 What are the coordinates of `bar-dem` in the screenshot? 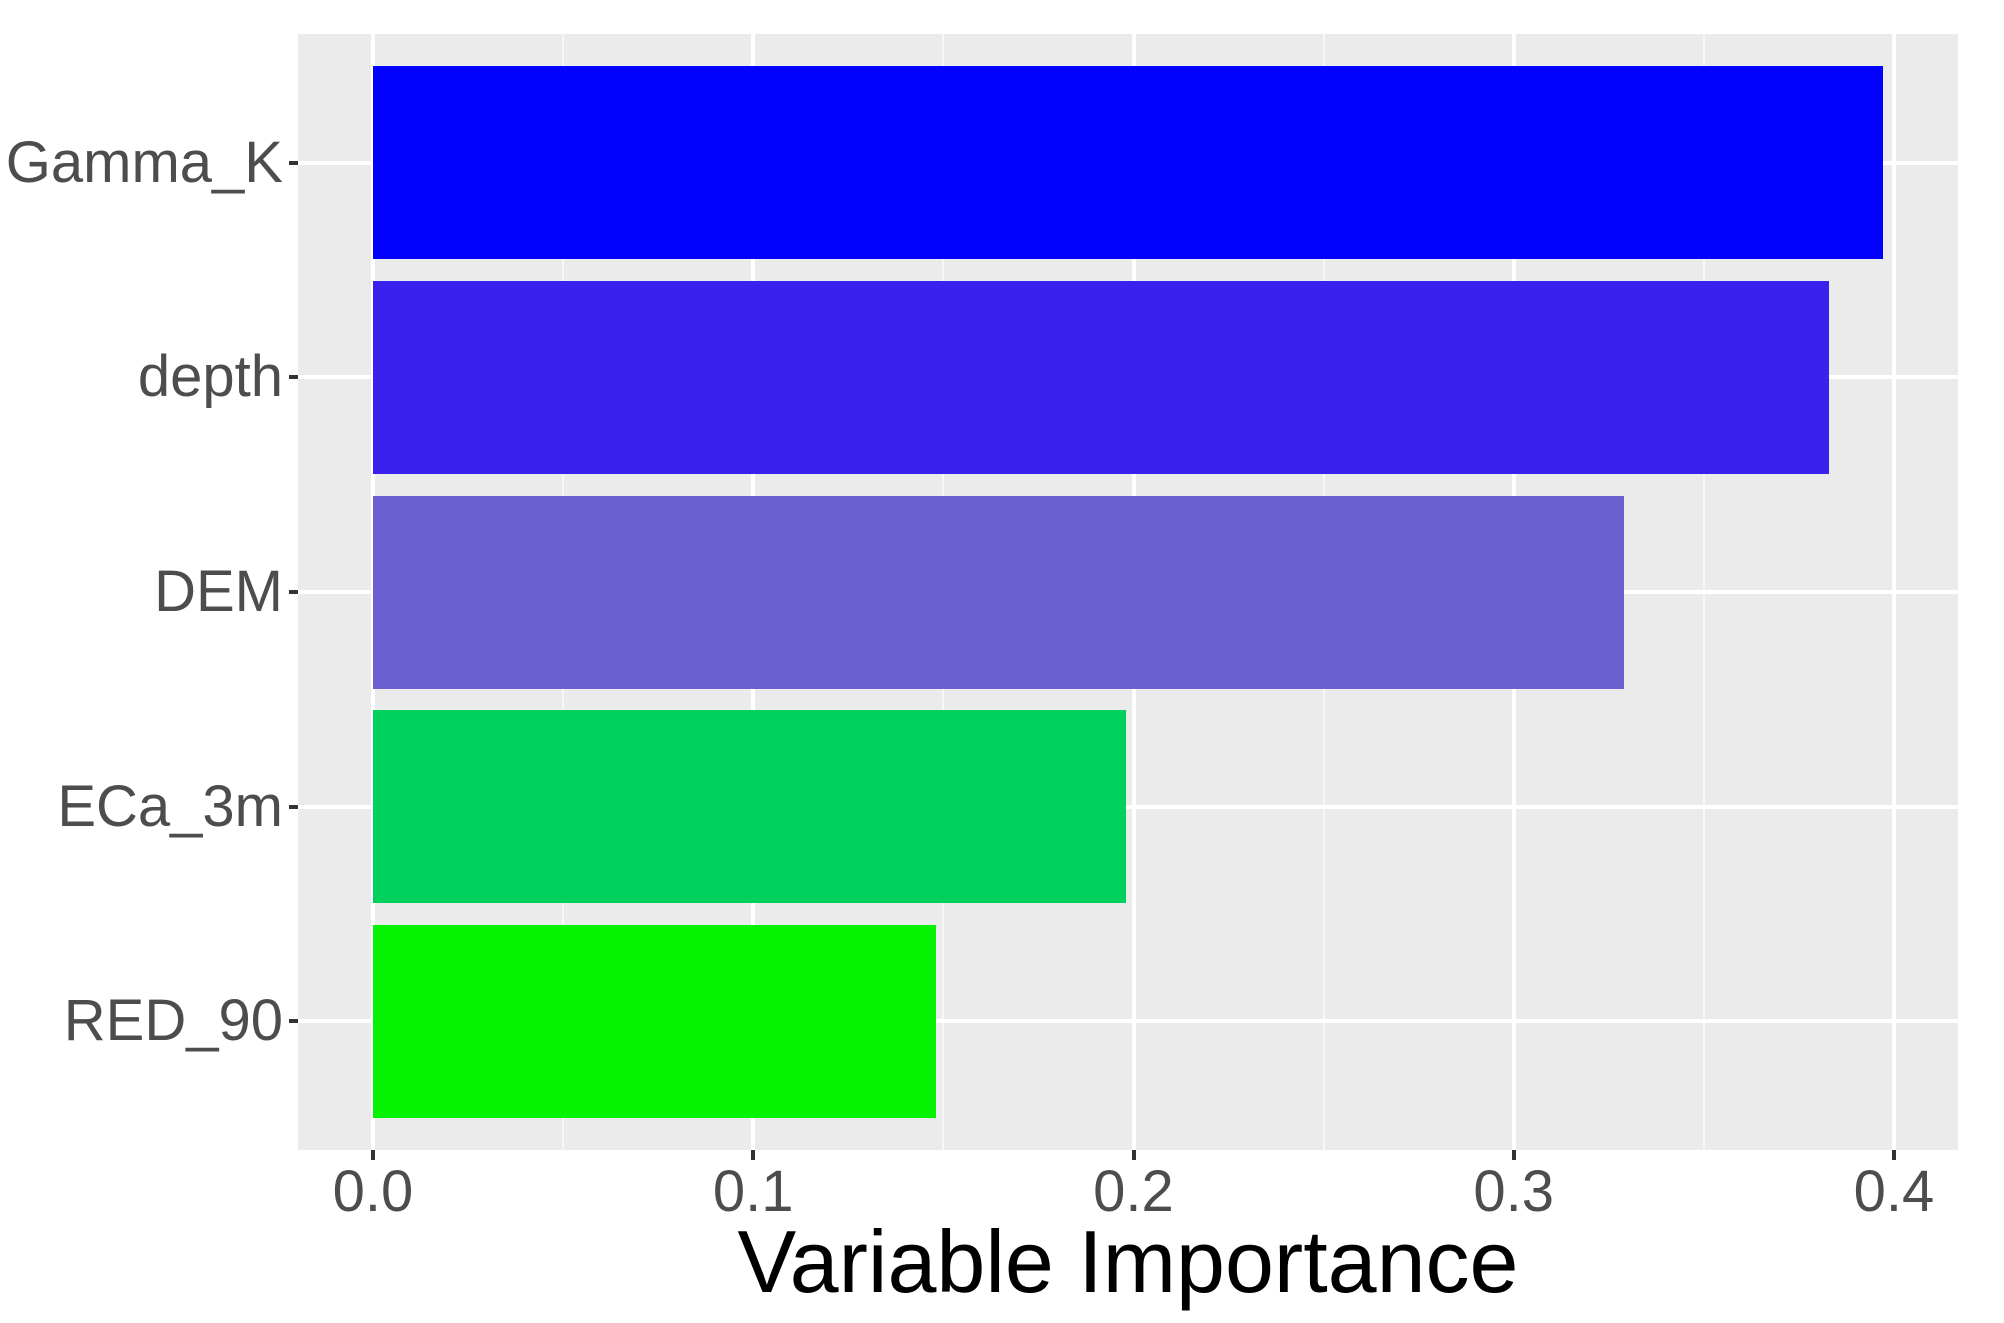 It's located at (998, 592).